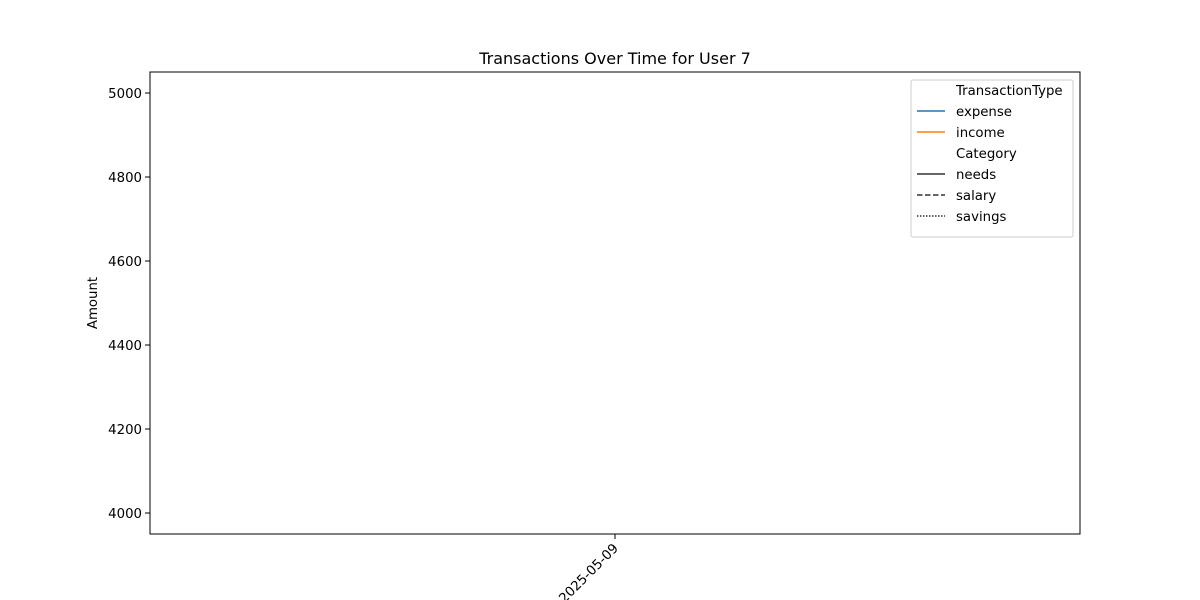 The image size is (1200, 600). I want to click on legend-section-title: Category, so click(986, 154).